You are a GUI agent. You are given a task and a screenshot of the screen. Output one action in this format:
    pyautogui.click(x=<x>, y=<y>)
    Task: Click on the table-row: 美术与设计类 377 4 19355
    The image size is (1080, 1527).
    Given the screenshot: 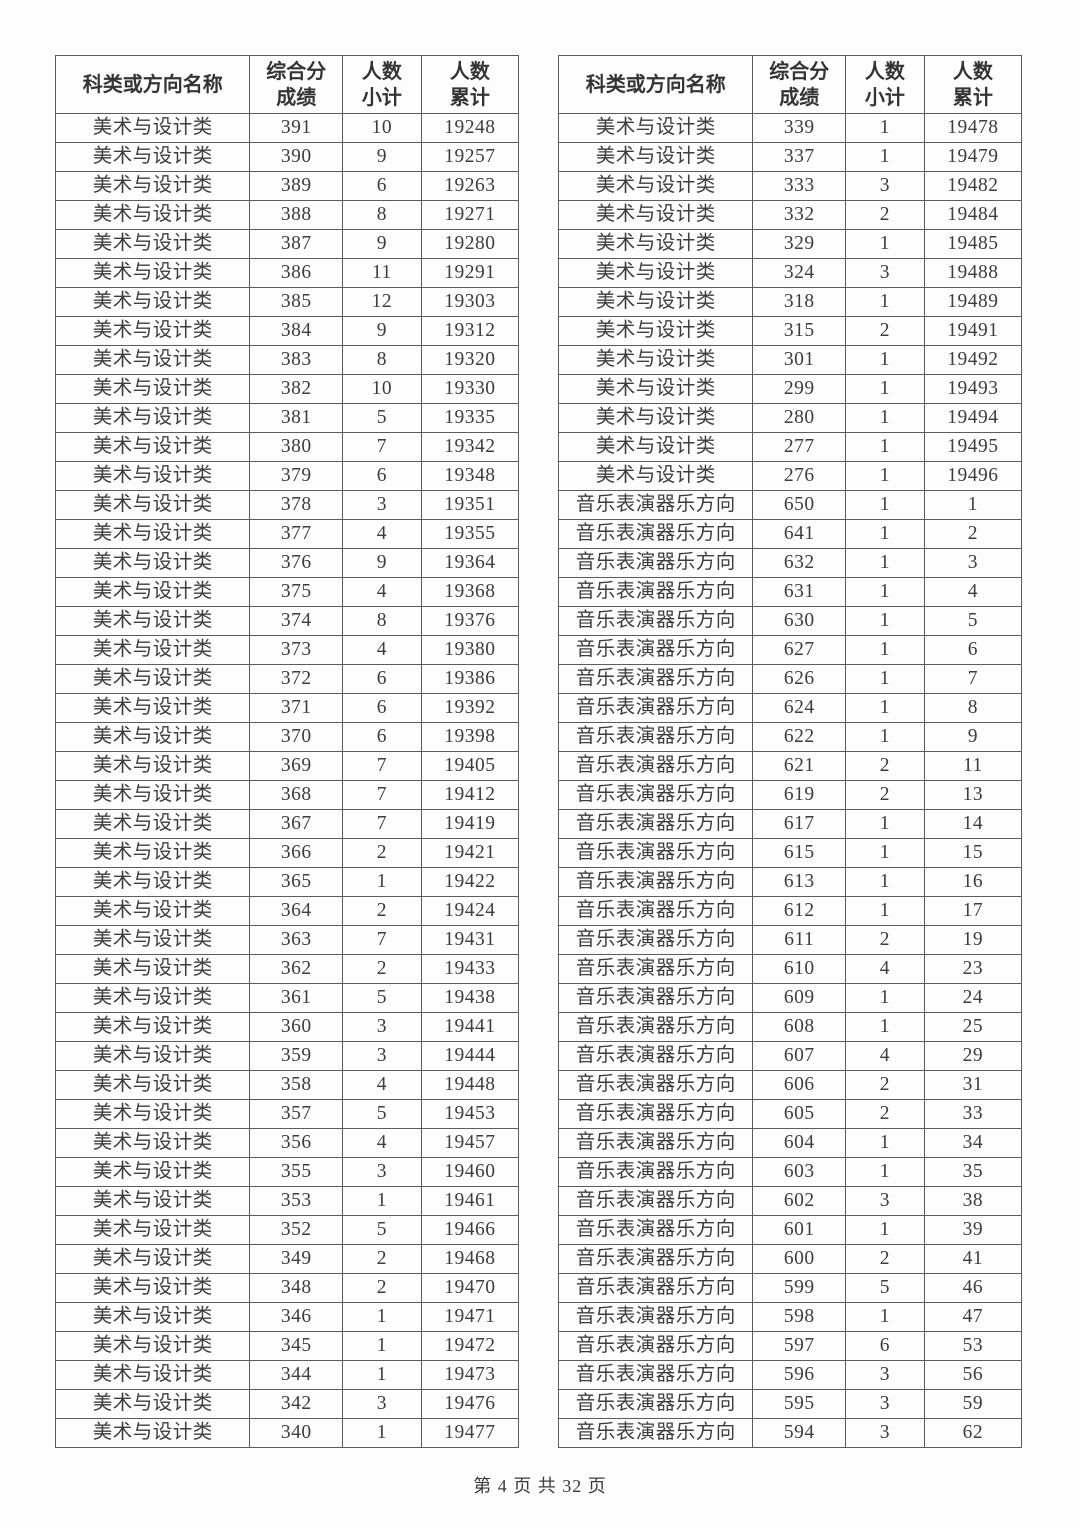 What is the action you would take?
    pyautogui.click(x=287, y=534)
    